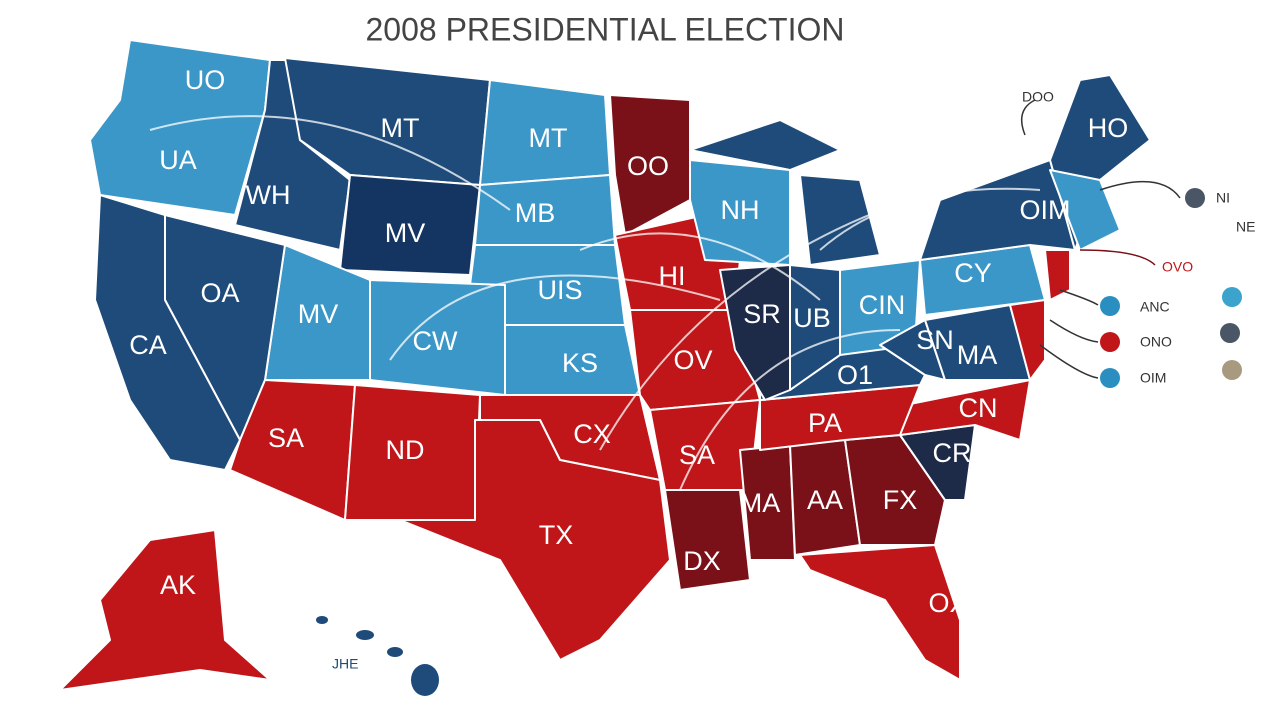  I want to click on state-label: PA, so click(825, 423).